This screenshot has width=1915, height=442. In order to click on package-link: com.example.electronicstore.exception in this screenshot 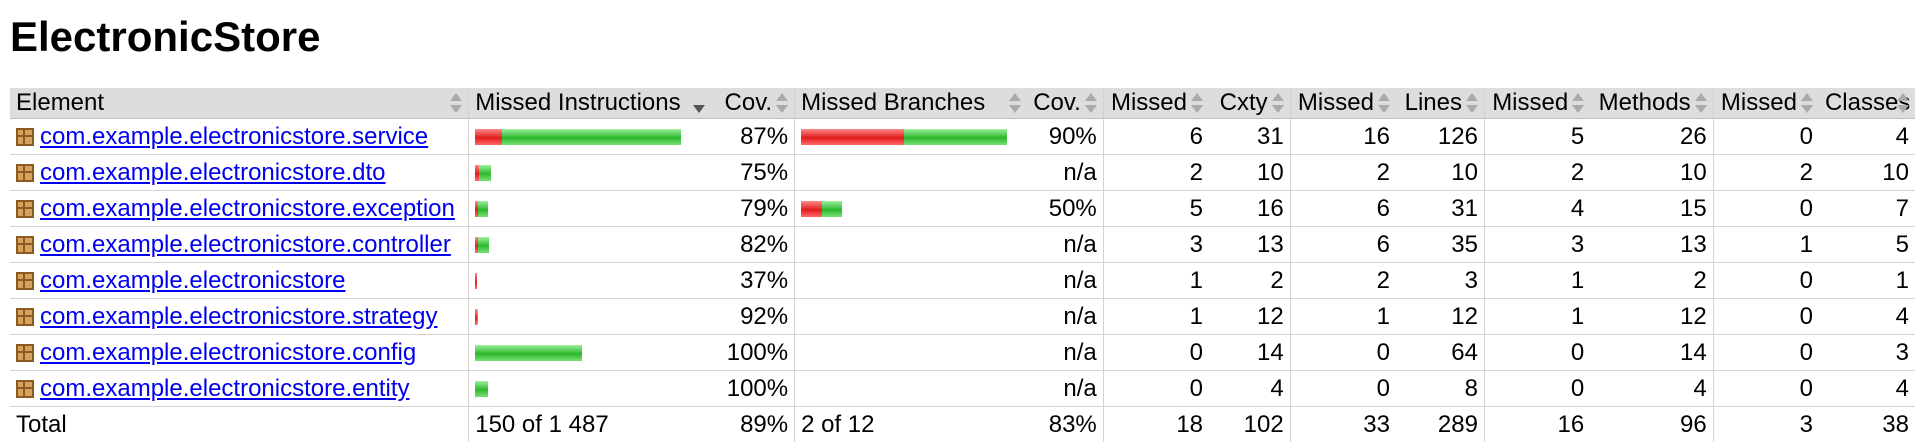, I will do `click(247, 209)`.